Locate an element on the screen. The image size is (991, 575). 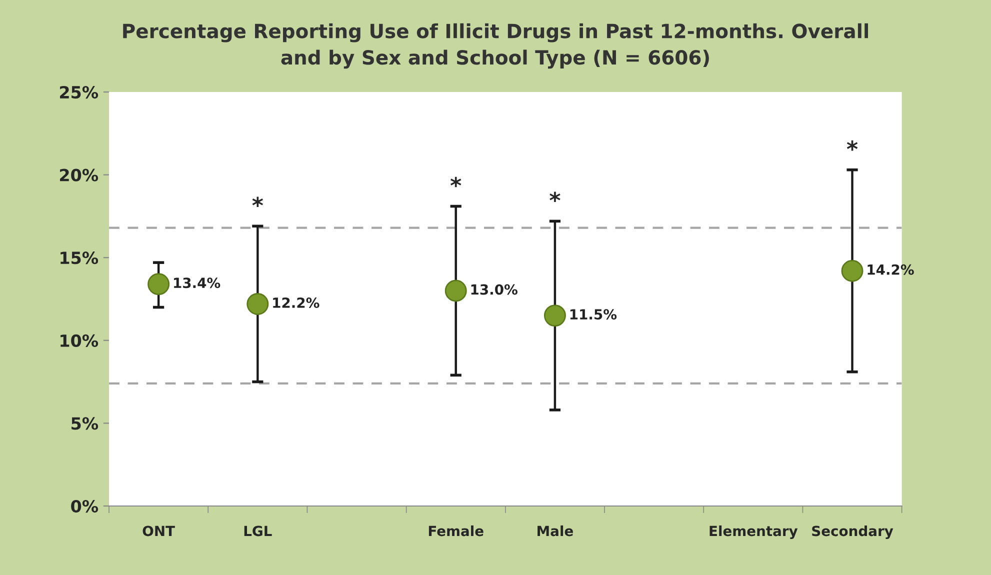
y-tick-label: 5% is located at coordinates (85, 423).